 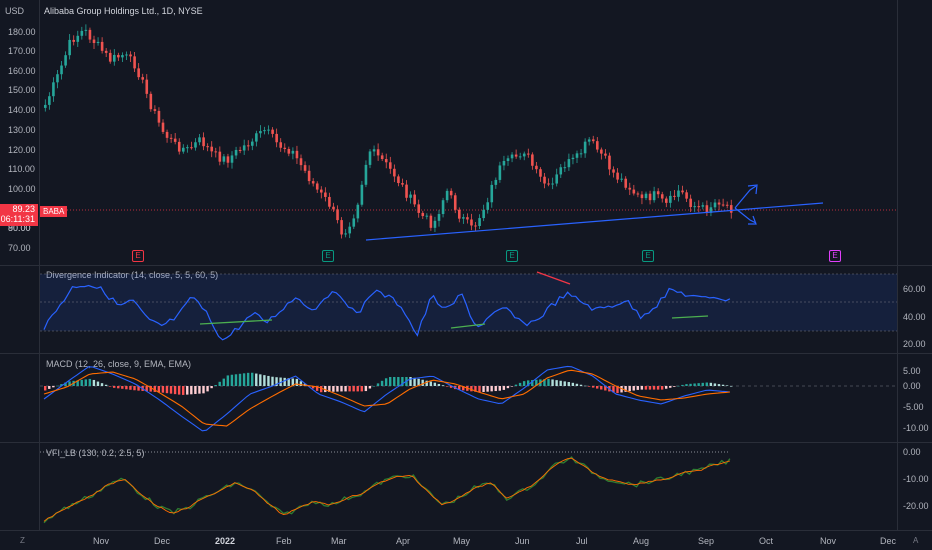 I want to click on timezone-toggle: Z, so click(x=22, y=540).